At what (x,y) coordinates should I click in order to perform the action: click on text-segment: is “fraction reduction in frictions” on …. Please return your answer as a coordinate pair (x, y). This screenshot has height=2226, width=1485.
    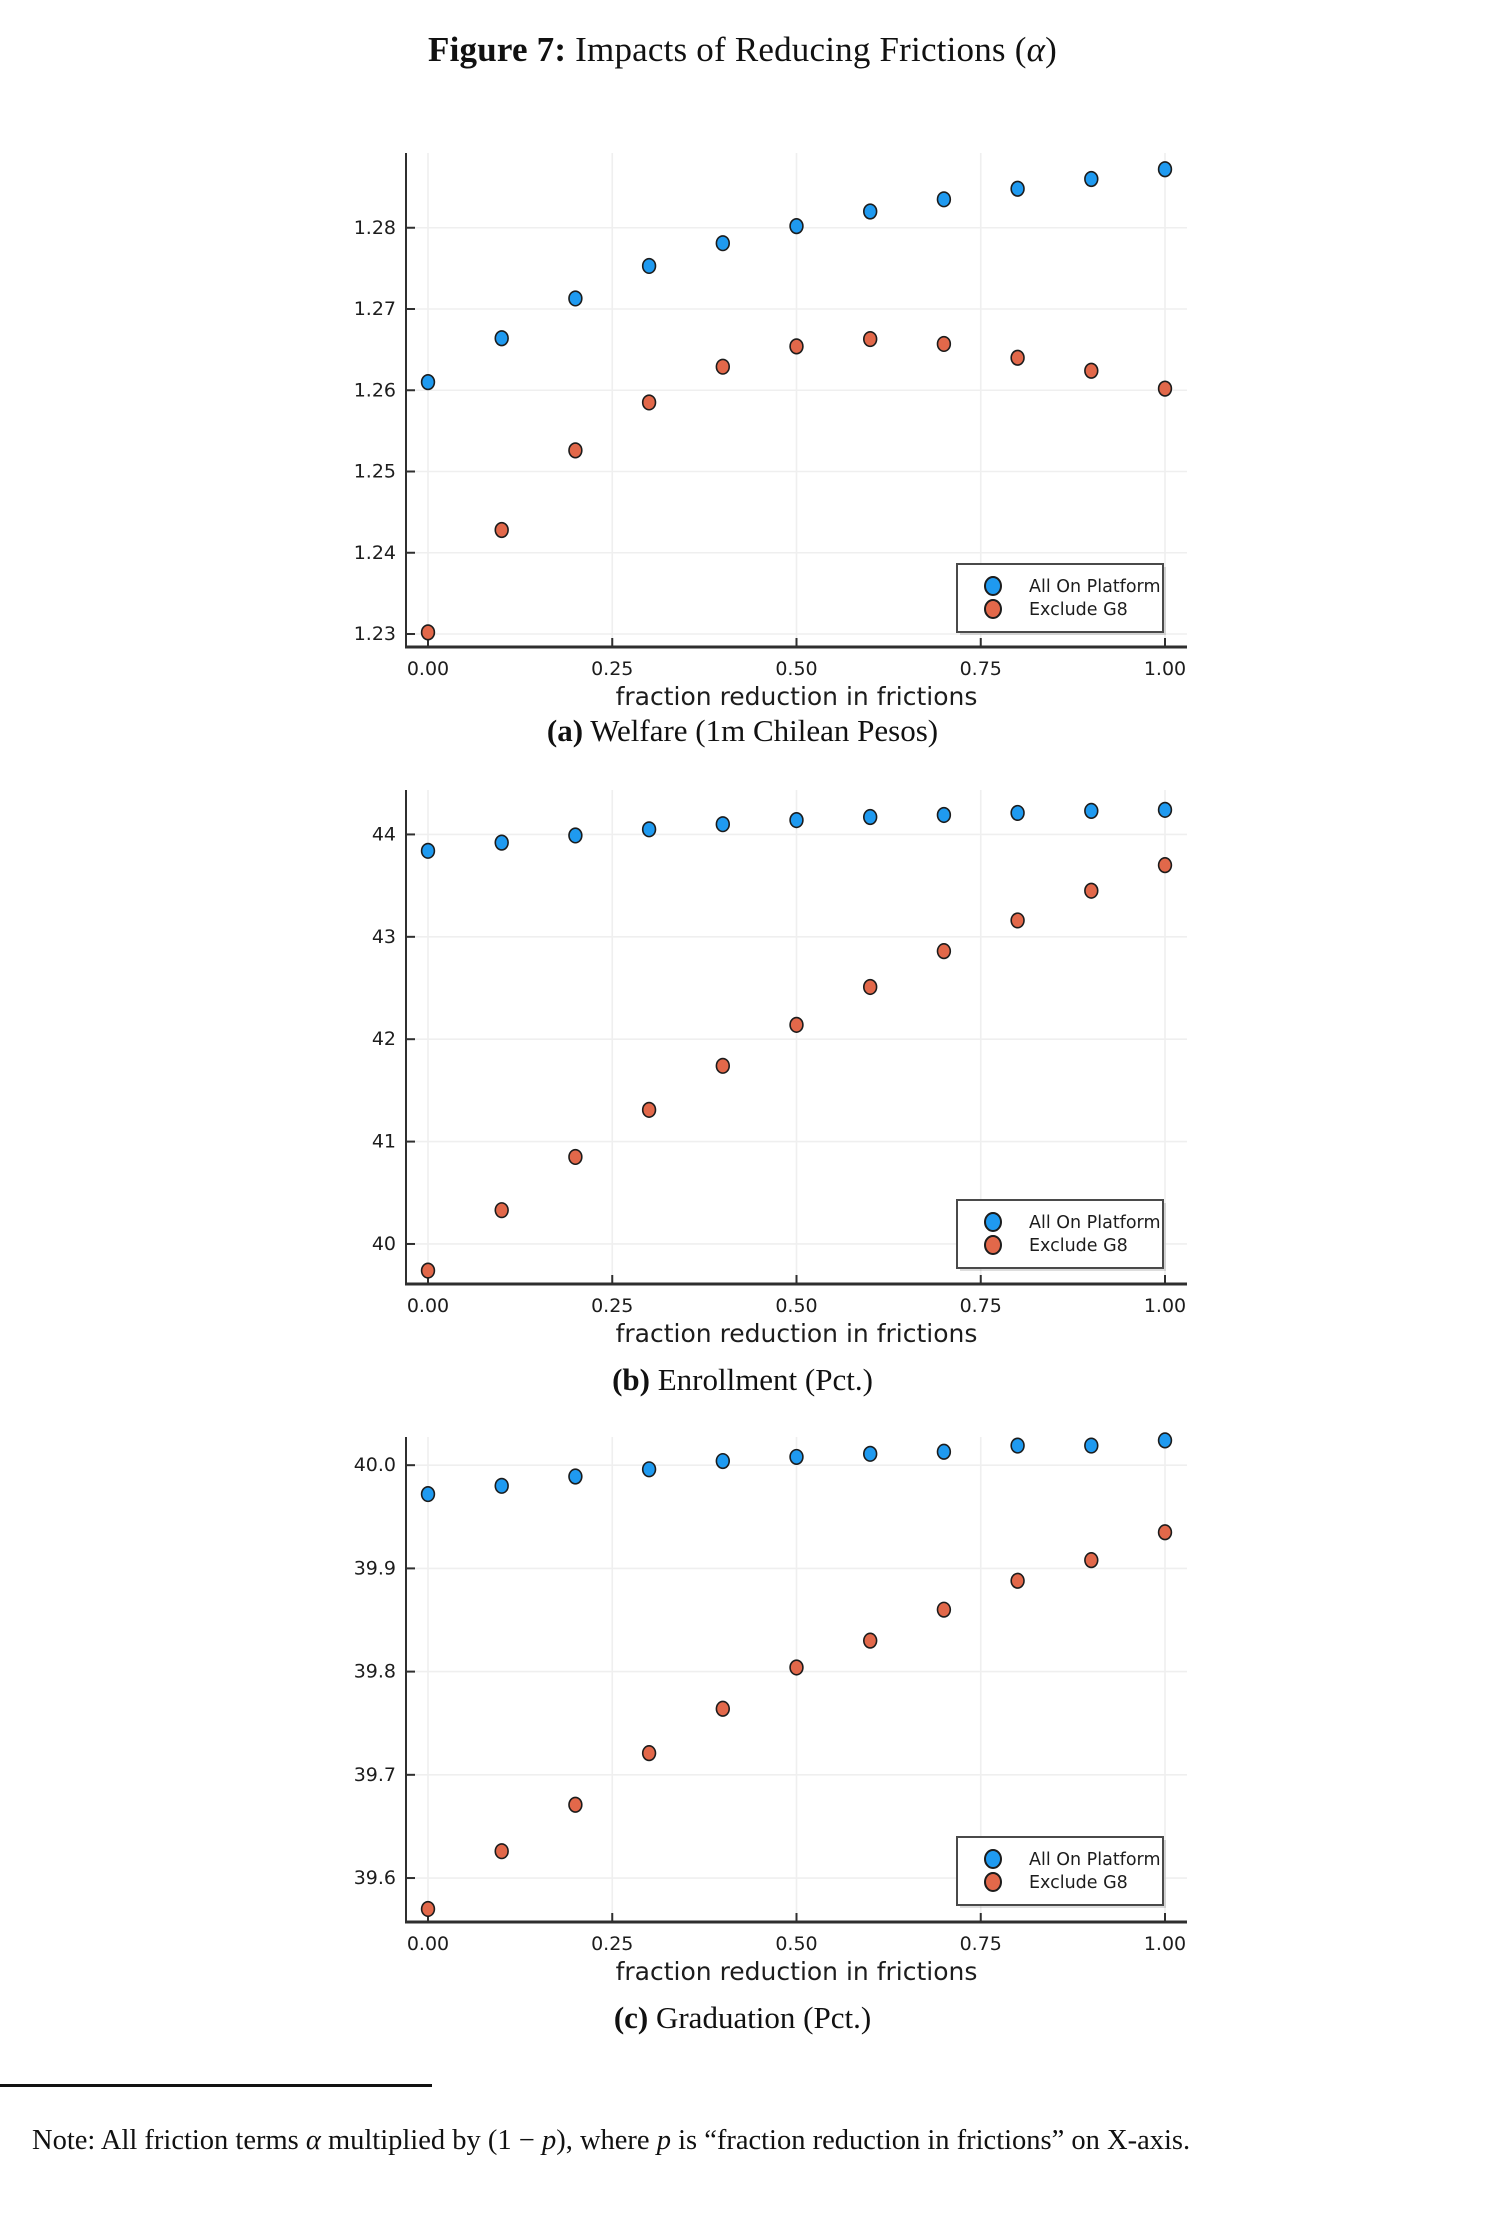
    Looking at the image, I should click on (930, 2140).